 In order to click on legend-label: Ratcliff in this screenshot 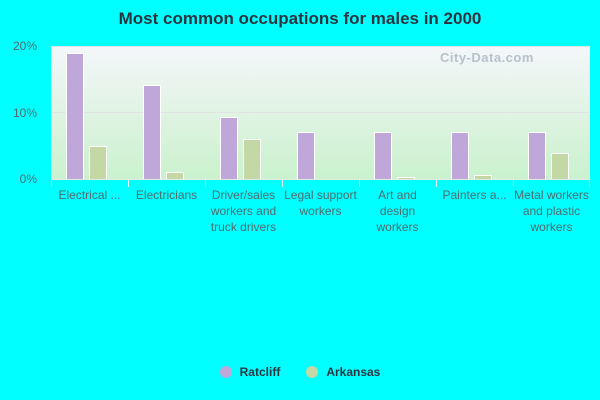, I will do `click(260, 372)`.